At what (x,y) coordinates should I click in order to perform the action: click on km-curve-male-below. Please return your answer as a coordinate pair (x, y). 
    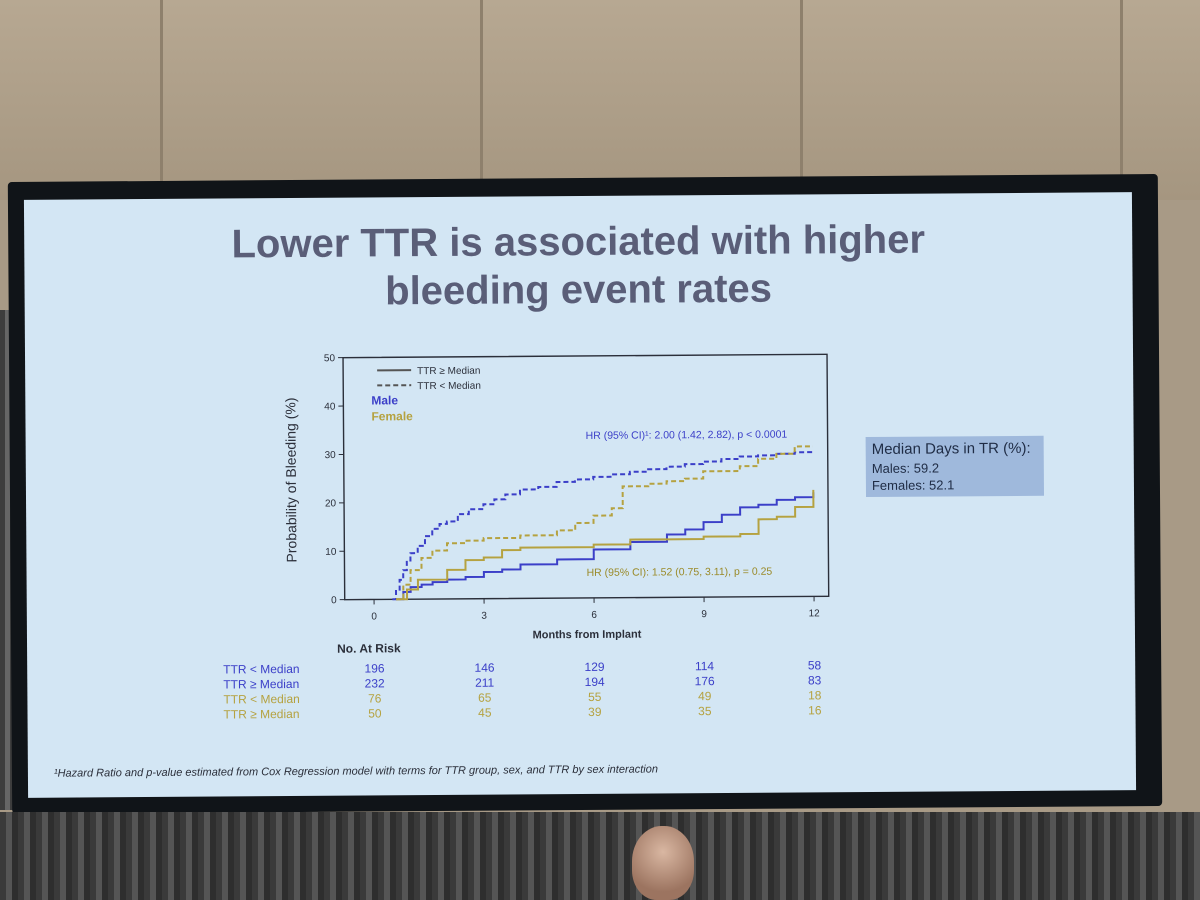
    Looking at the image, I should click on (603, 526).